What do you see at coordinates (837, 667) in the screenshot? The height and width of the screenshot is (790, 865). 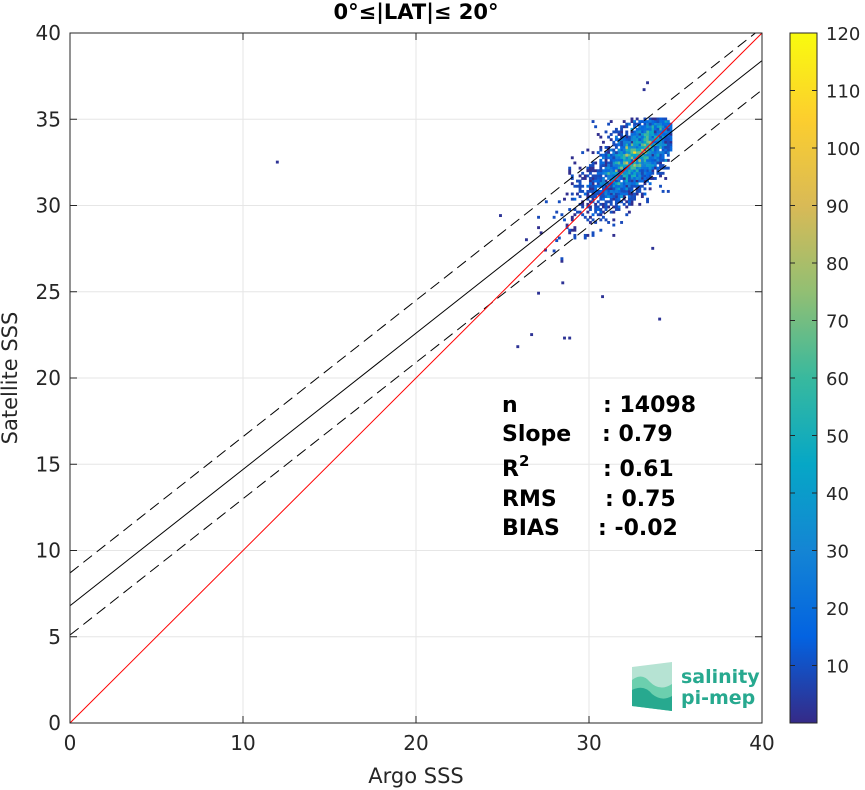 I see `colorbar-tick-label: 10` at bounding box center [837, 667].